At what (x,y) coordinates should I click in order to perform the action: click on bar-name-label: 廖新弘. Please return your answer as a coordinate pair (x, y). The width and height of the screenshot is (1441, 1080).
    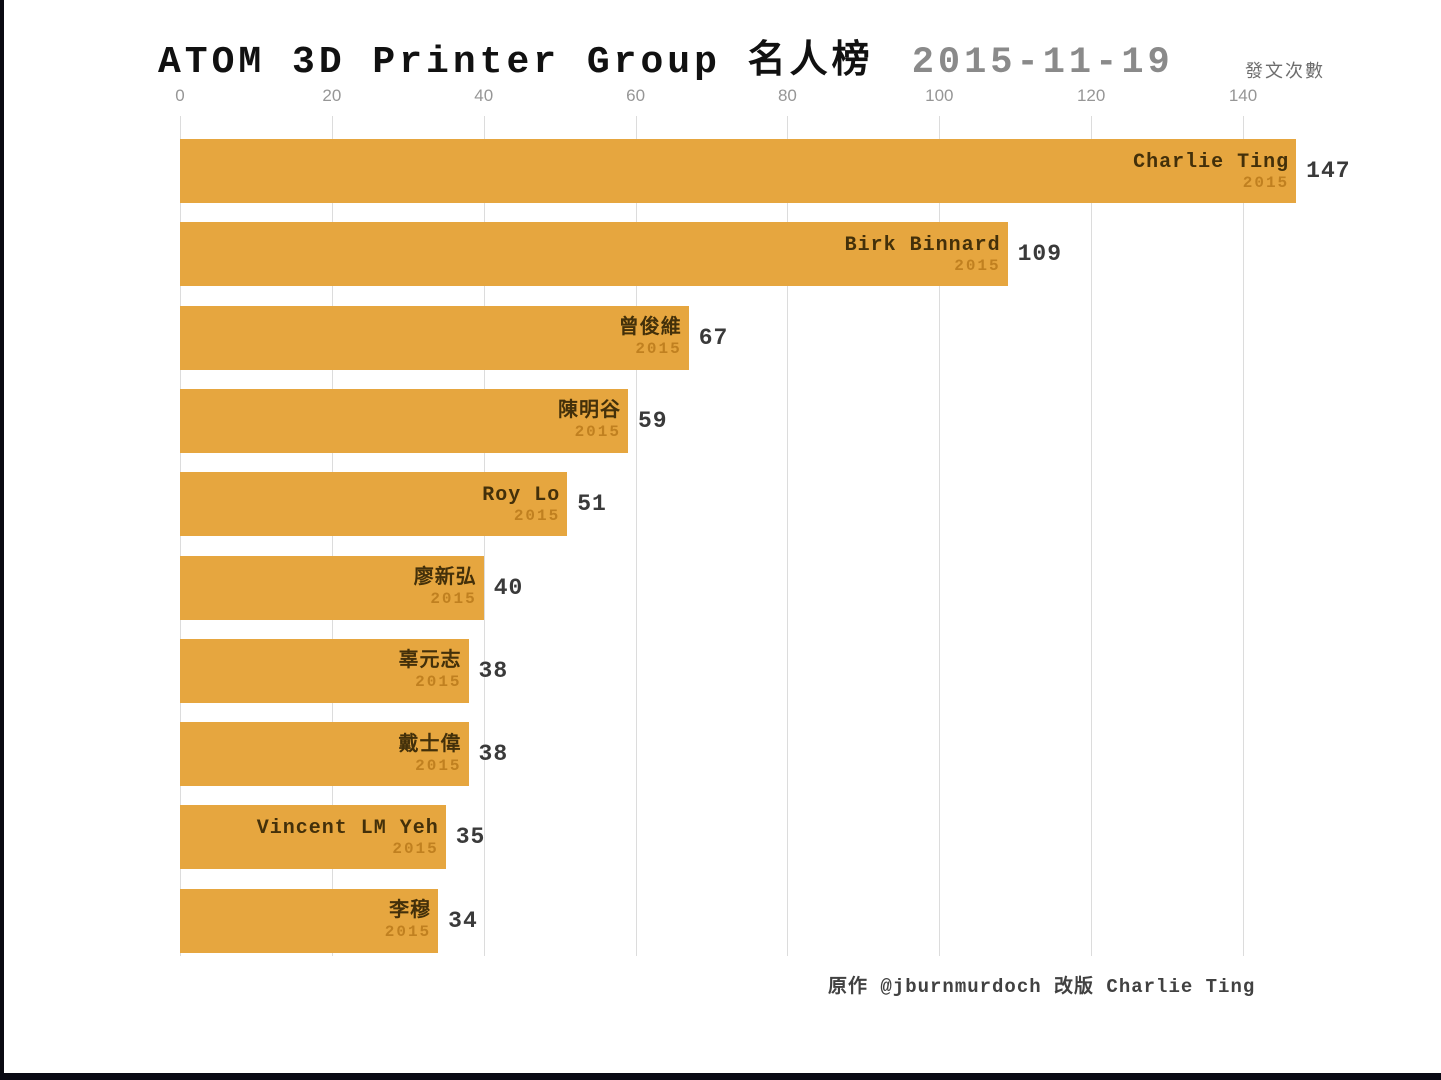
    Looking at the image, I should click on (445, 578).